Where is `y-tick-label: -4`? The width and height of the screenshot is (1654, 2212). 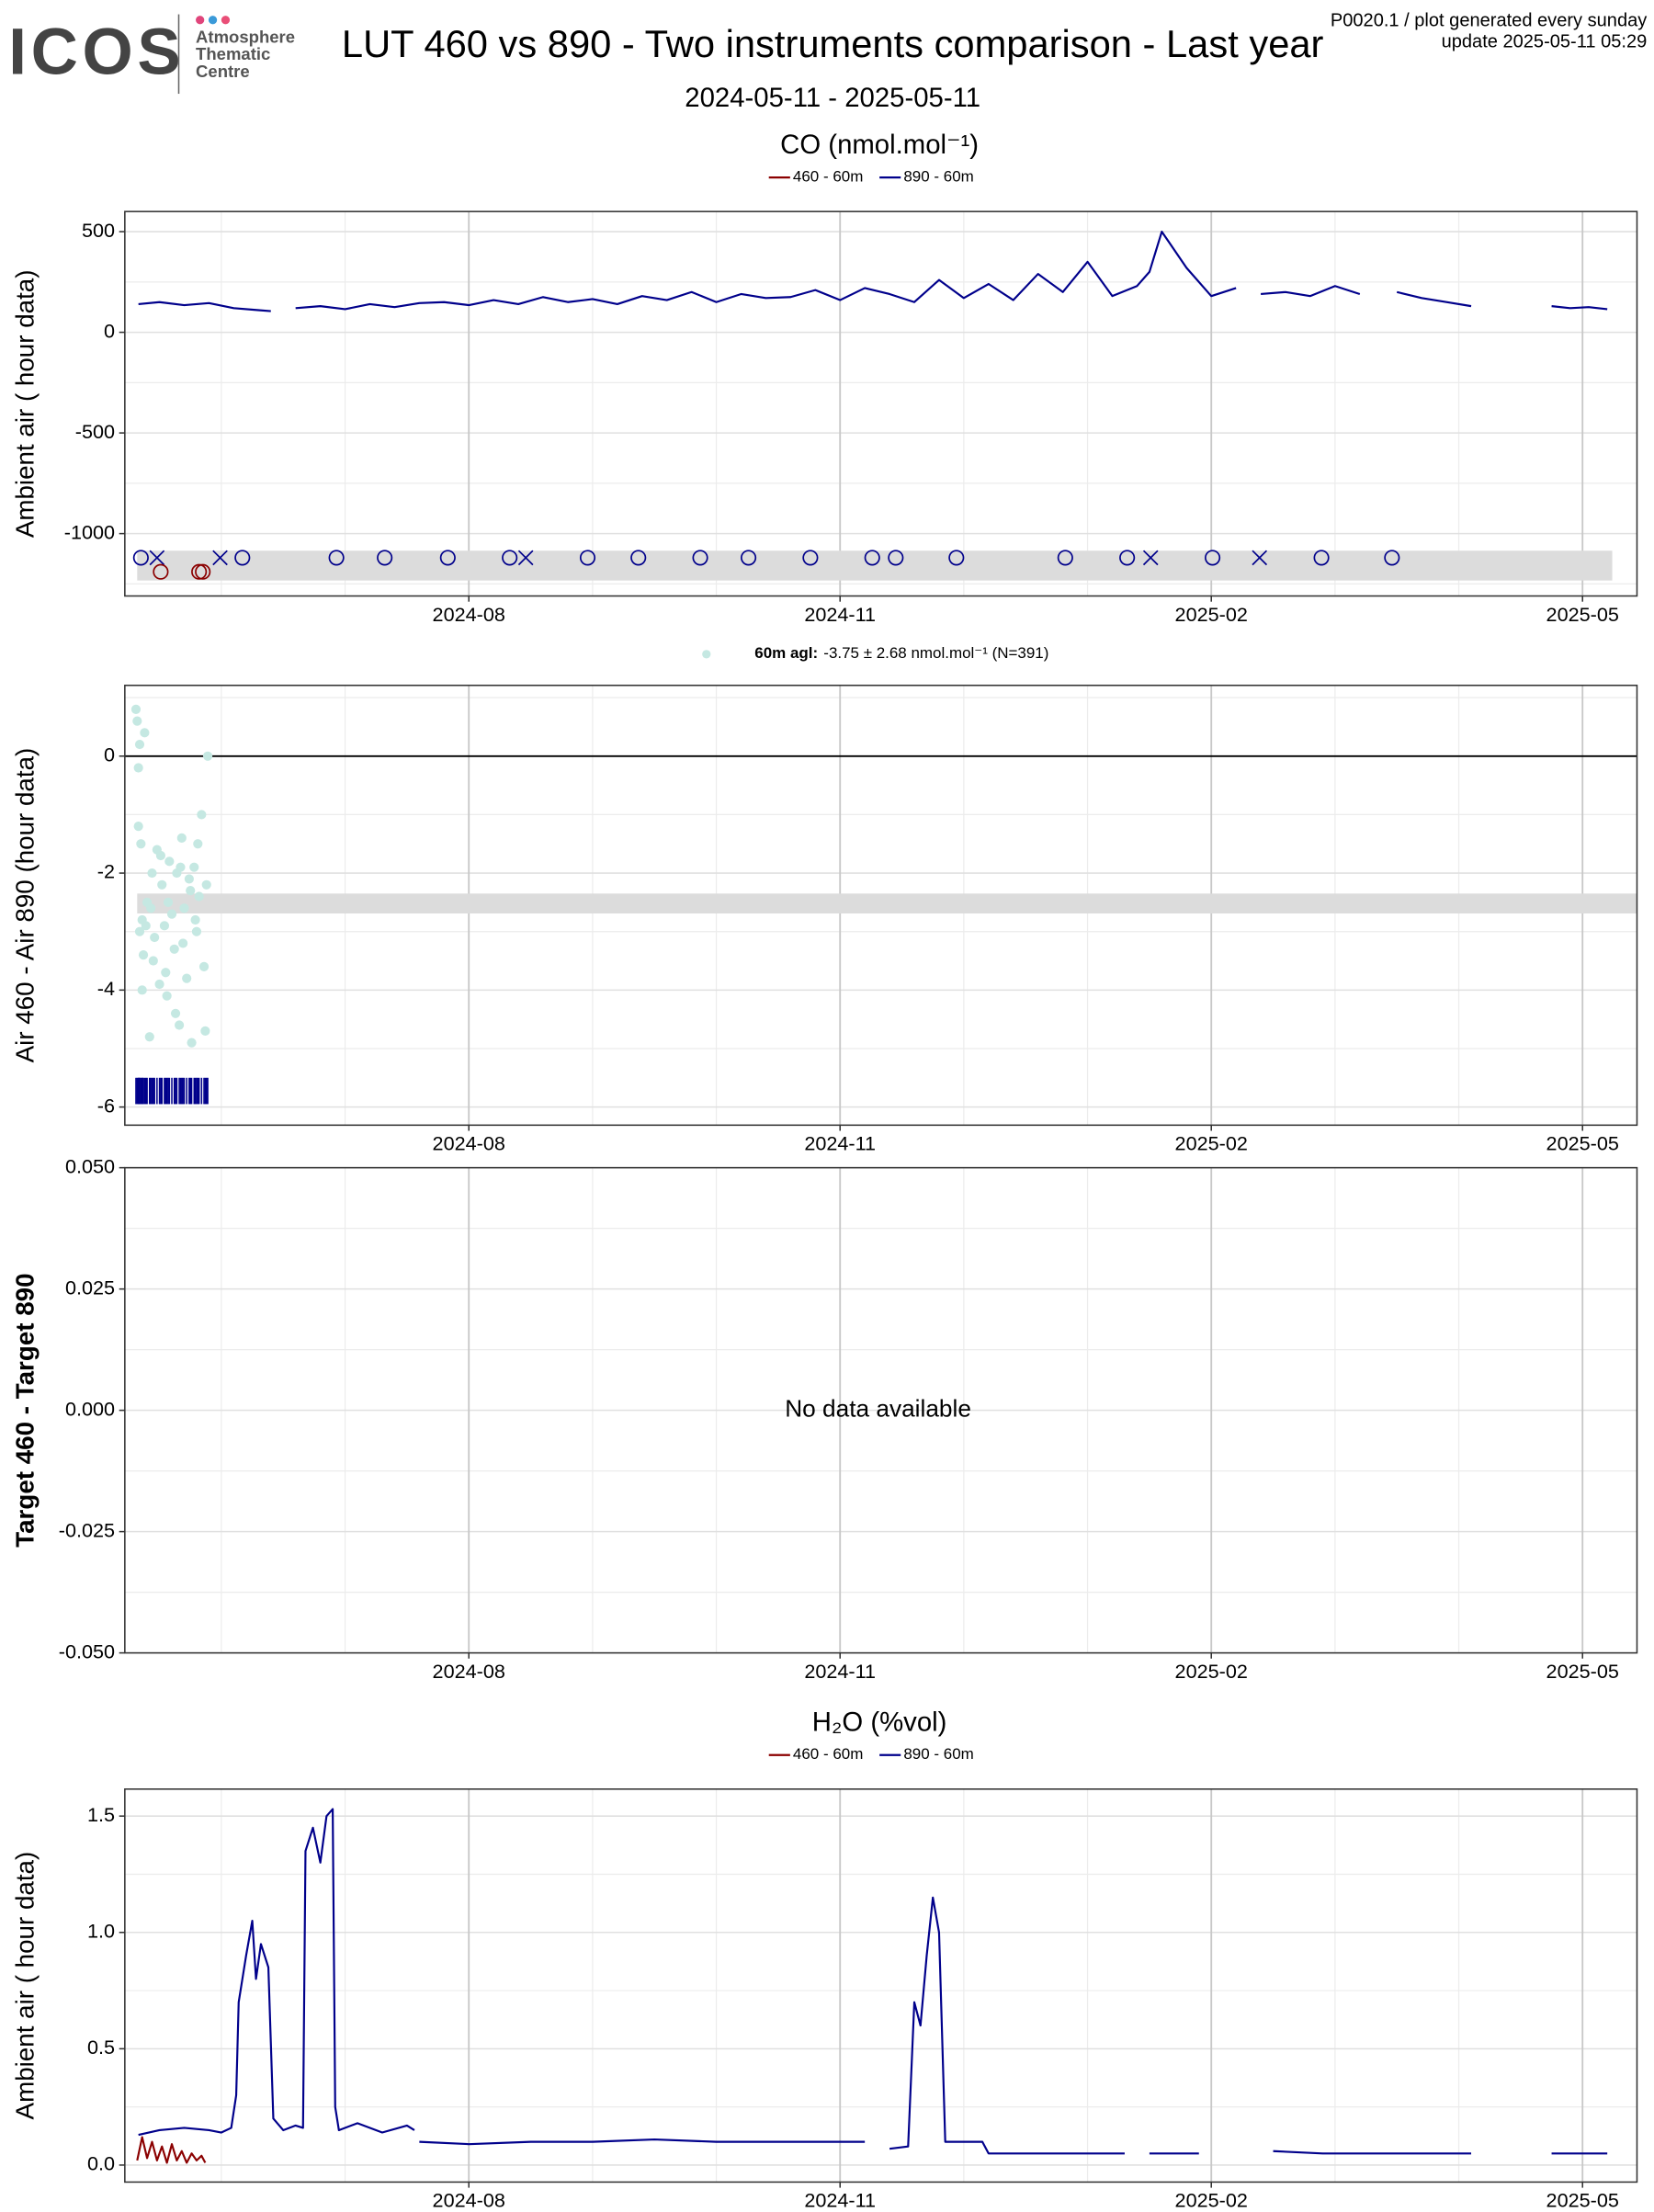
y-tick-label: -4 is located at coordinates (106, 988).